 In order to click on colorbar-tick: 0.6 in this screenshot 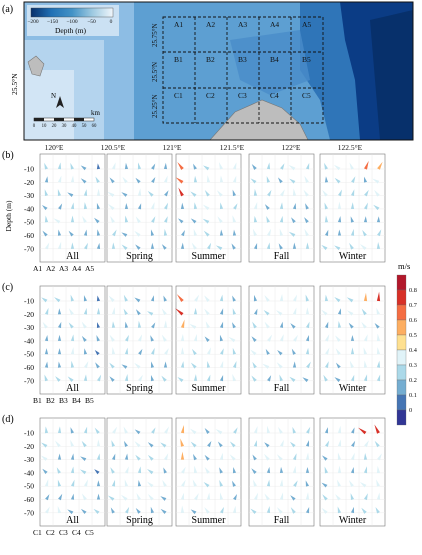, I will do `click(413, 320)`.